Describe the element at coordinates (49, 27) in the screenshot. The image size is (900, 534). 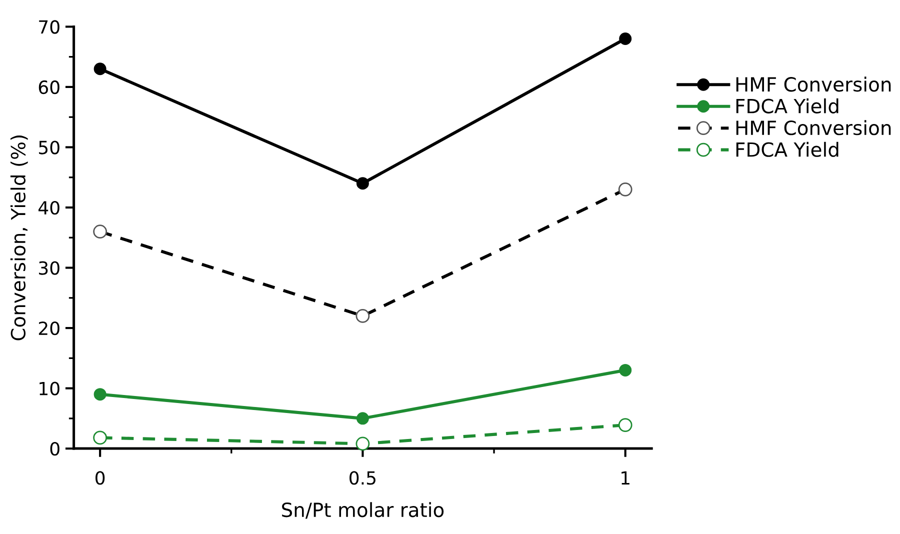
I see `y-tick-label: 70` at that location.